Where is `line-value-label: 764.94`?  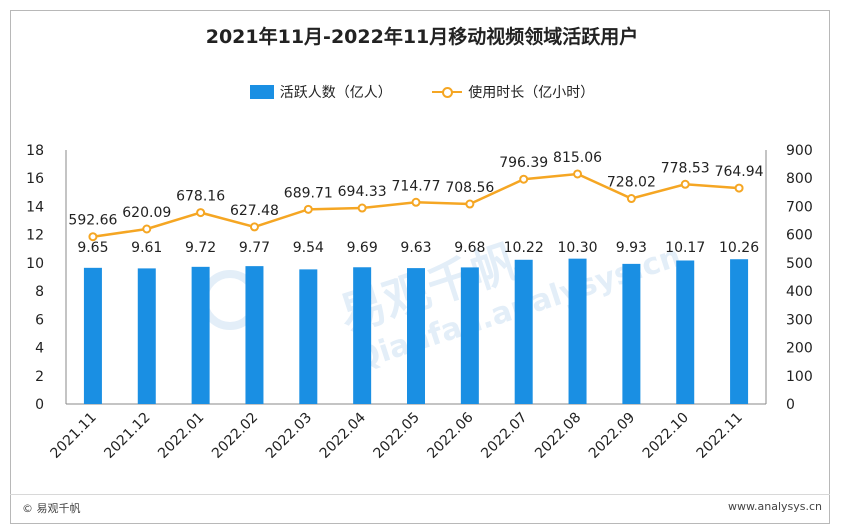 line-value-label: 764.94 is located at coordinates (739, 172).